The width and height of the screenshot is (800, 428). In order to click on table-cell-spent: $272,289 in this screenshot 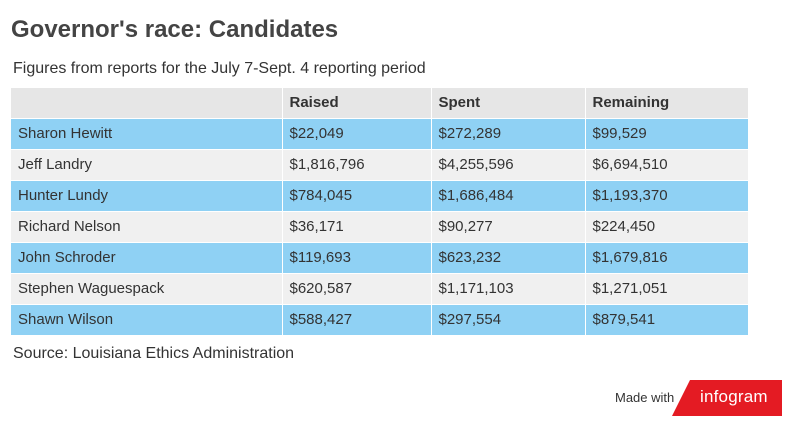, I will do `click(508, 134)`.